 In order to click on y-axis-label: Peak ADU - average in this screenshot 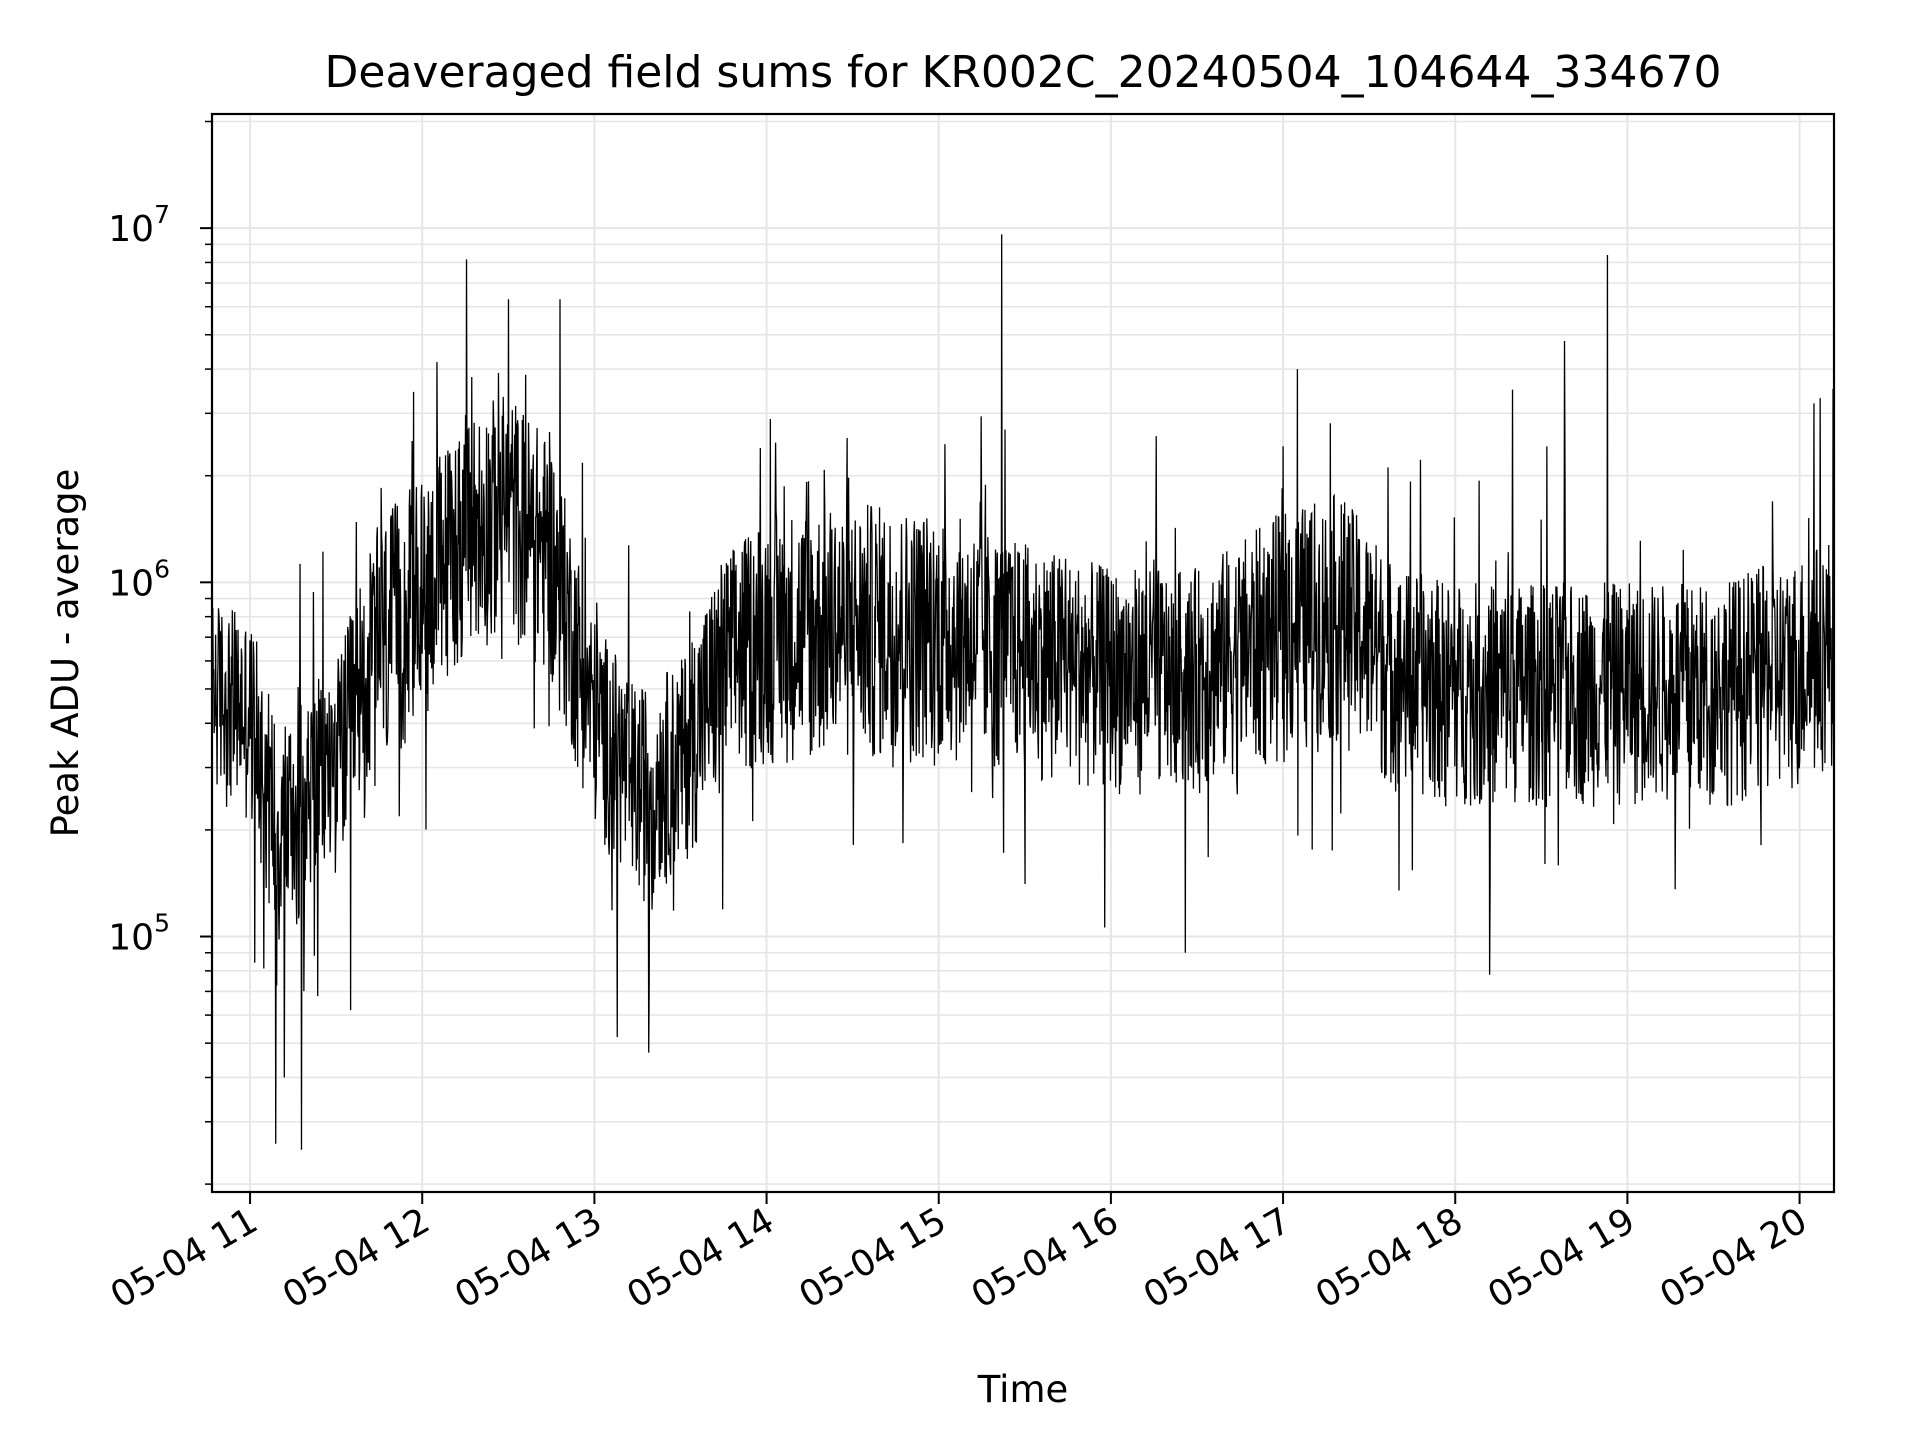, I will do `click(65, 653)`.